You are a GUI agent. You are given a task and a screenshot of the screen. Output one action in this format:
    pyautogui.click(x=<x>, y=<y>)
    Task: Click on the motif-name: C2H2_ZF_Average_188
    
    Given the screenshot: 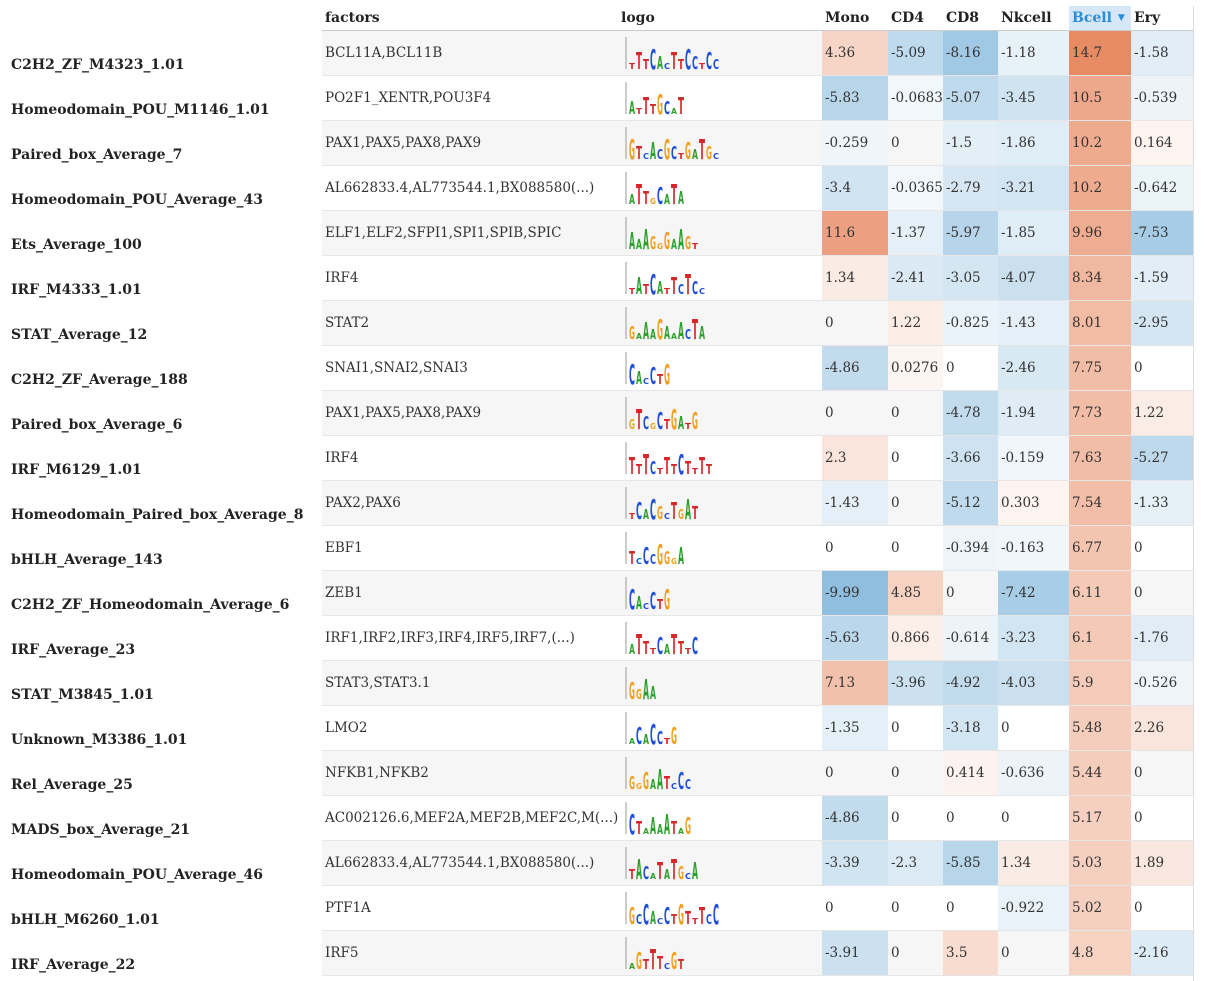 What is the action you would take?
    pyautogui.click(x=99, y=380)
    